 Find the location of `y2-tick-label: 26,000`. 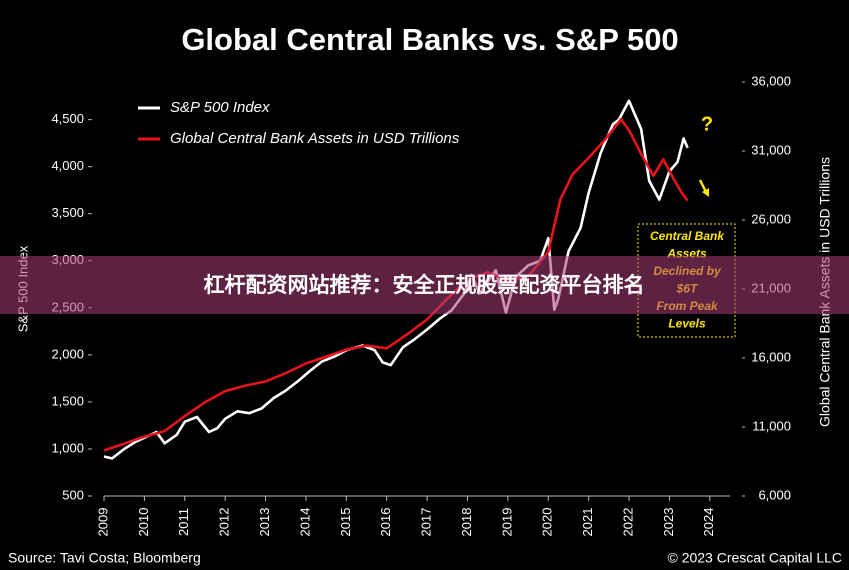

y2-tick-label: 26,000 is located at coordinates (771, 218).